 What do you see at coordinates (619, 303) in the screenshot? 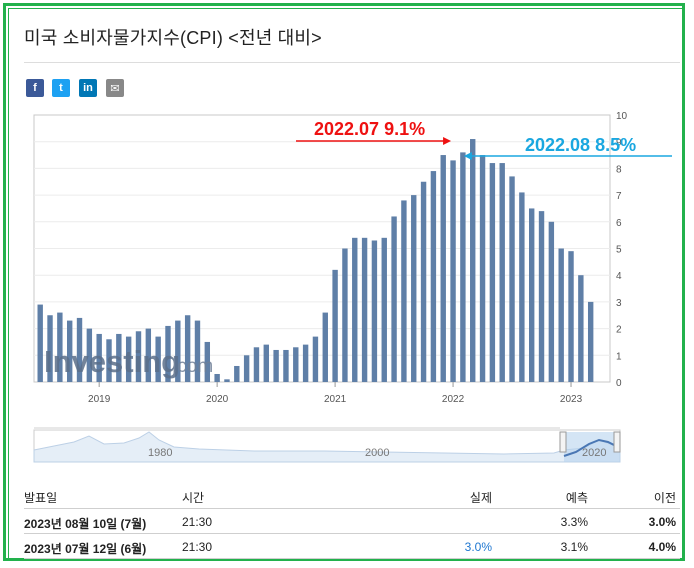
I see `y-tick-label: 3` at bounding box center [619, 303].